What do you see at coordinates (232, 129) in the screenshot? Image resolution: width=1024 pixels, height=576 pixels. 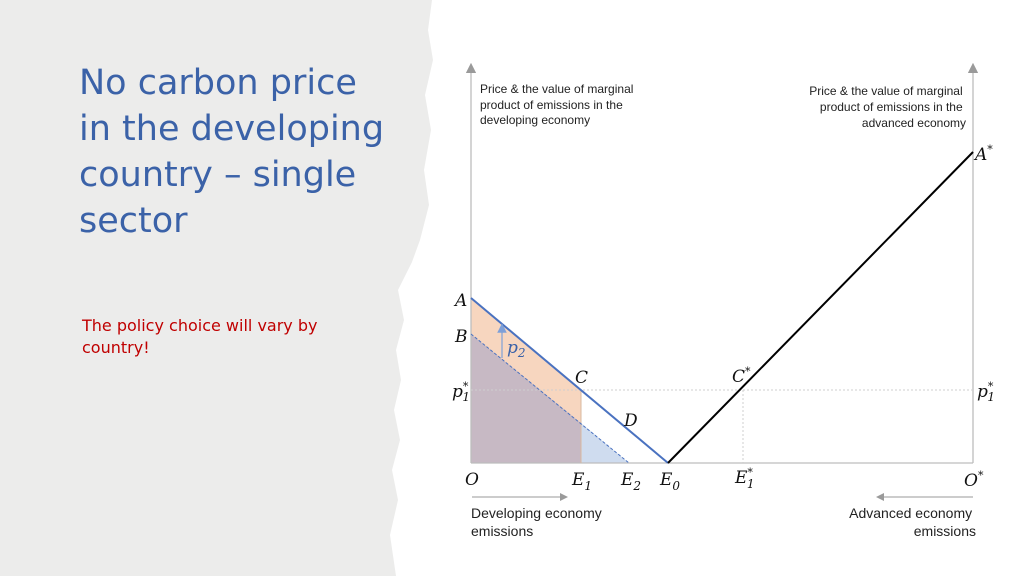 I see `title-line: in the developing` at bounding box center [232, 129].